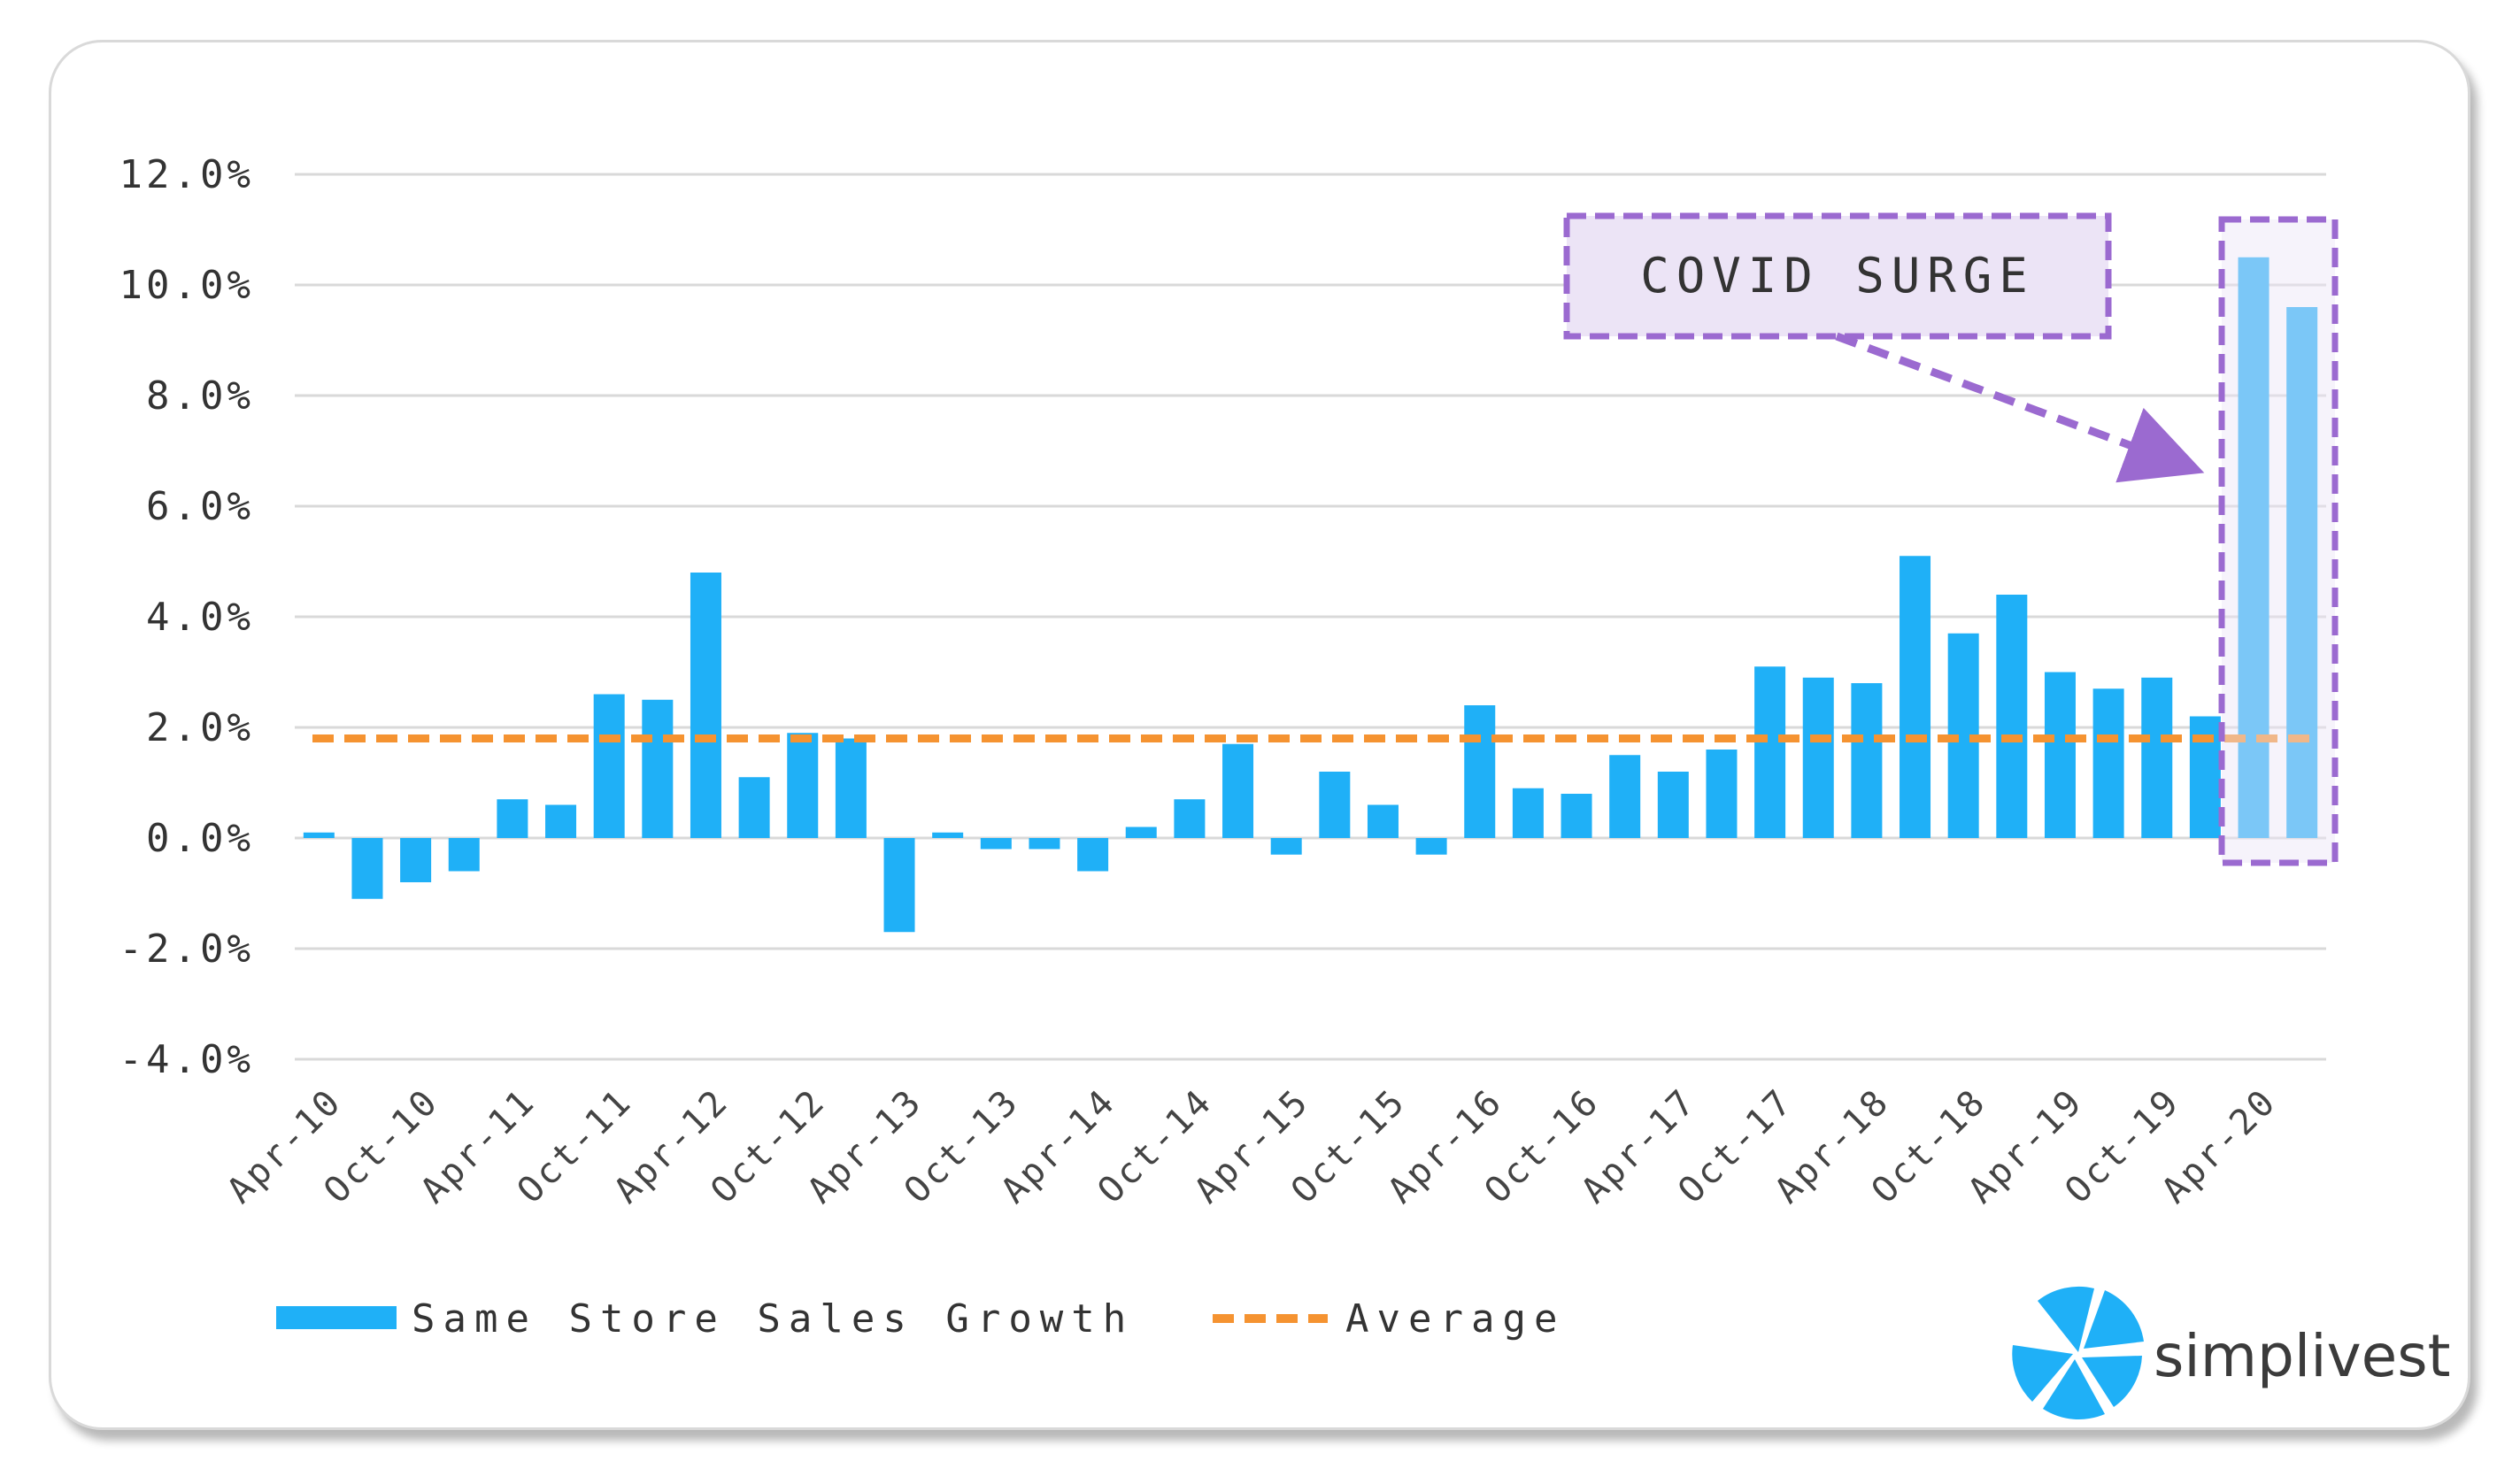  What do you see at coordinates (1455, 1319) in the screenshot?
I see `legend-average-label: Average` at bounding box center [1455, 1319].